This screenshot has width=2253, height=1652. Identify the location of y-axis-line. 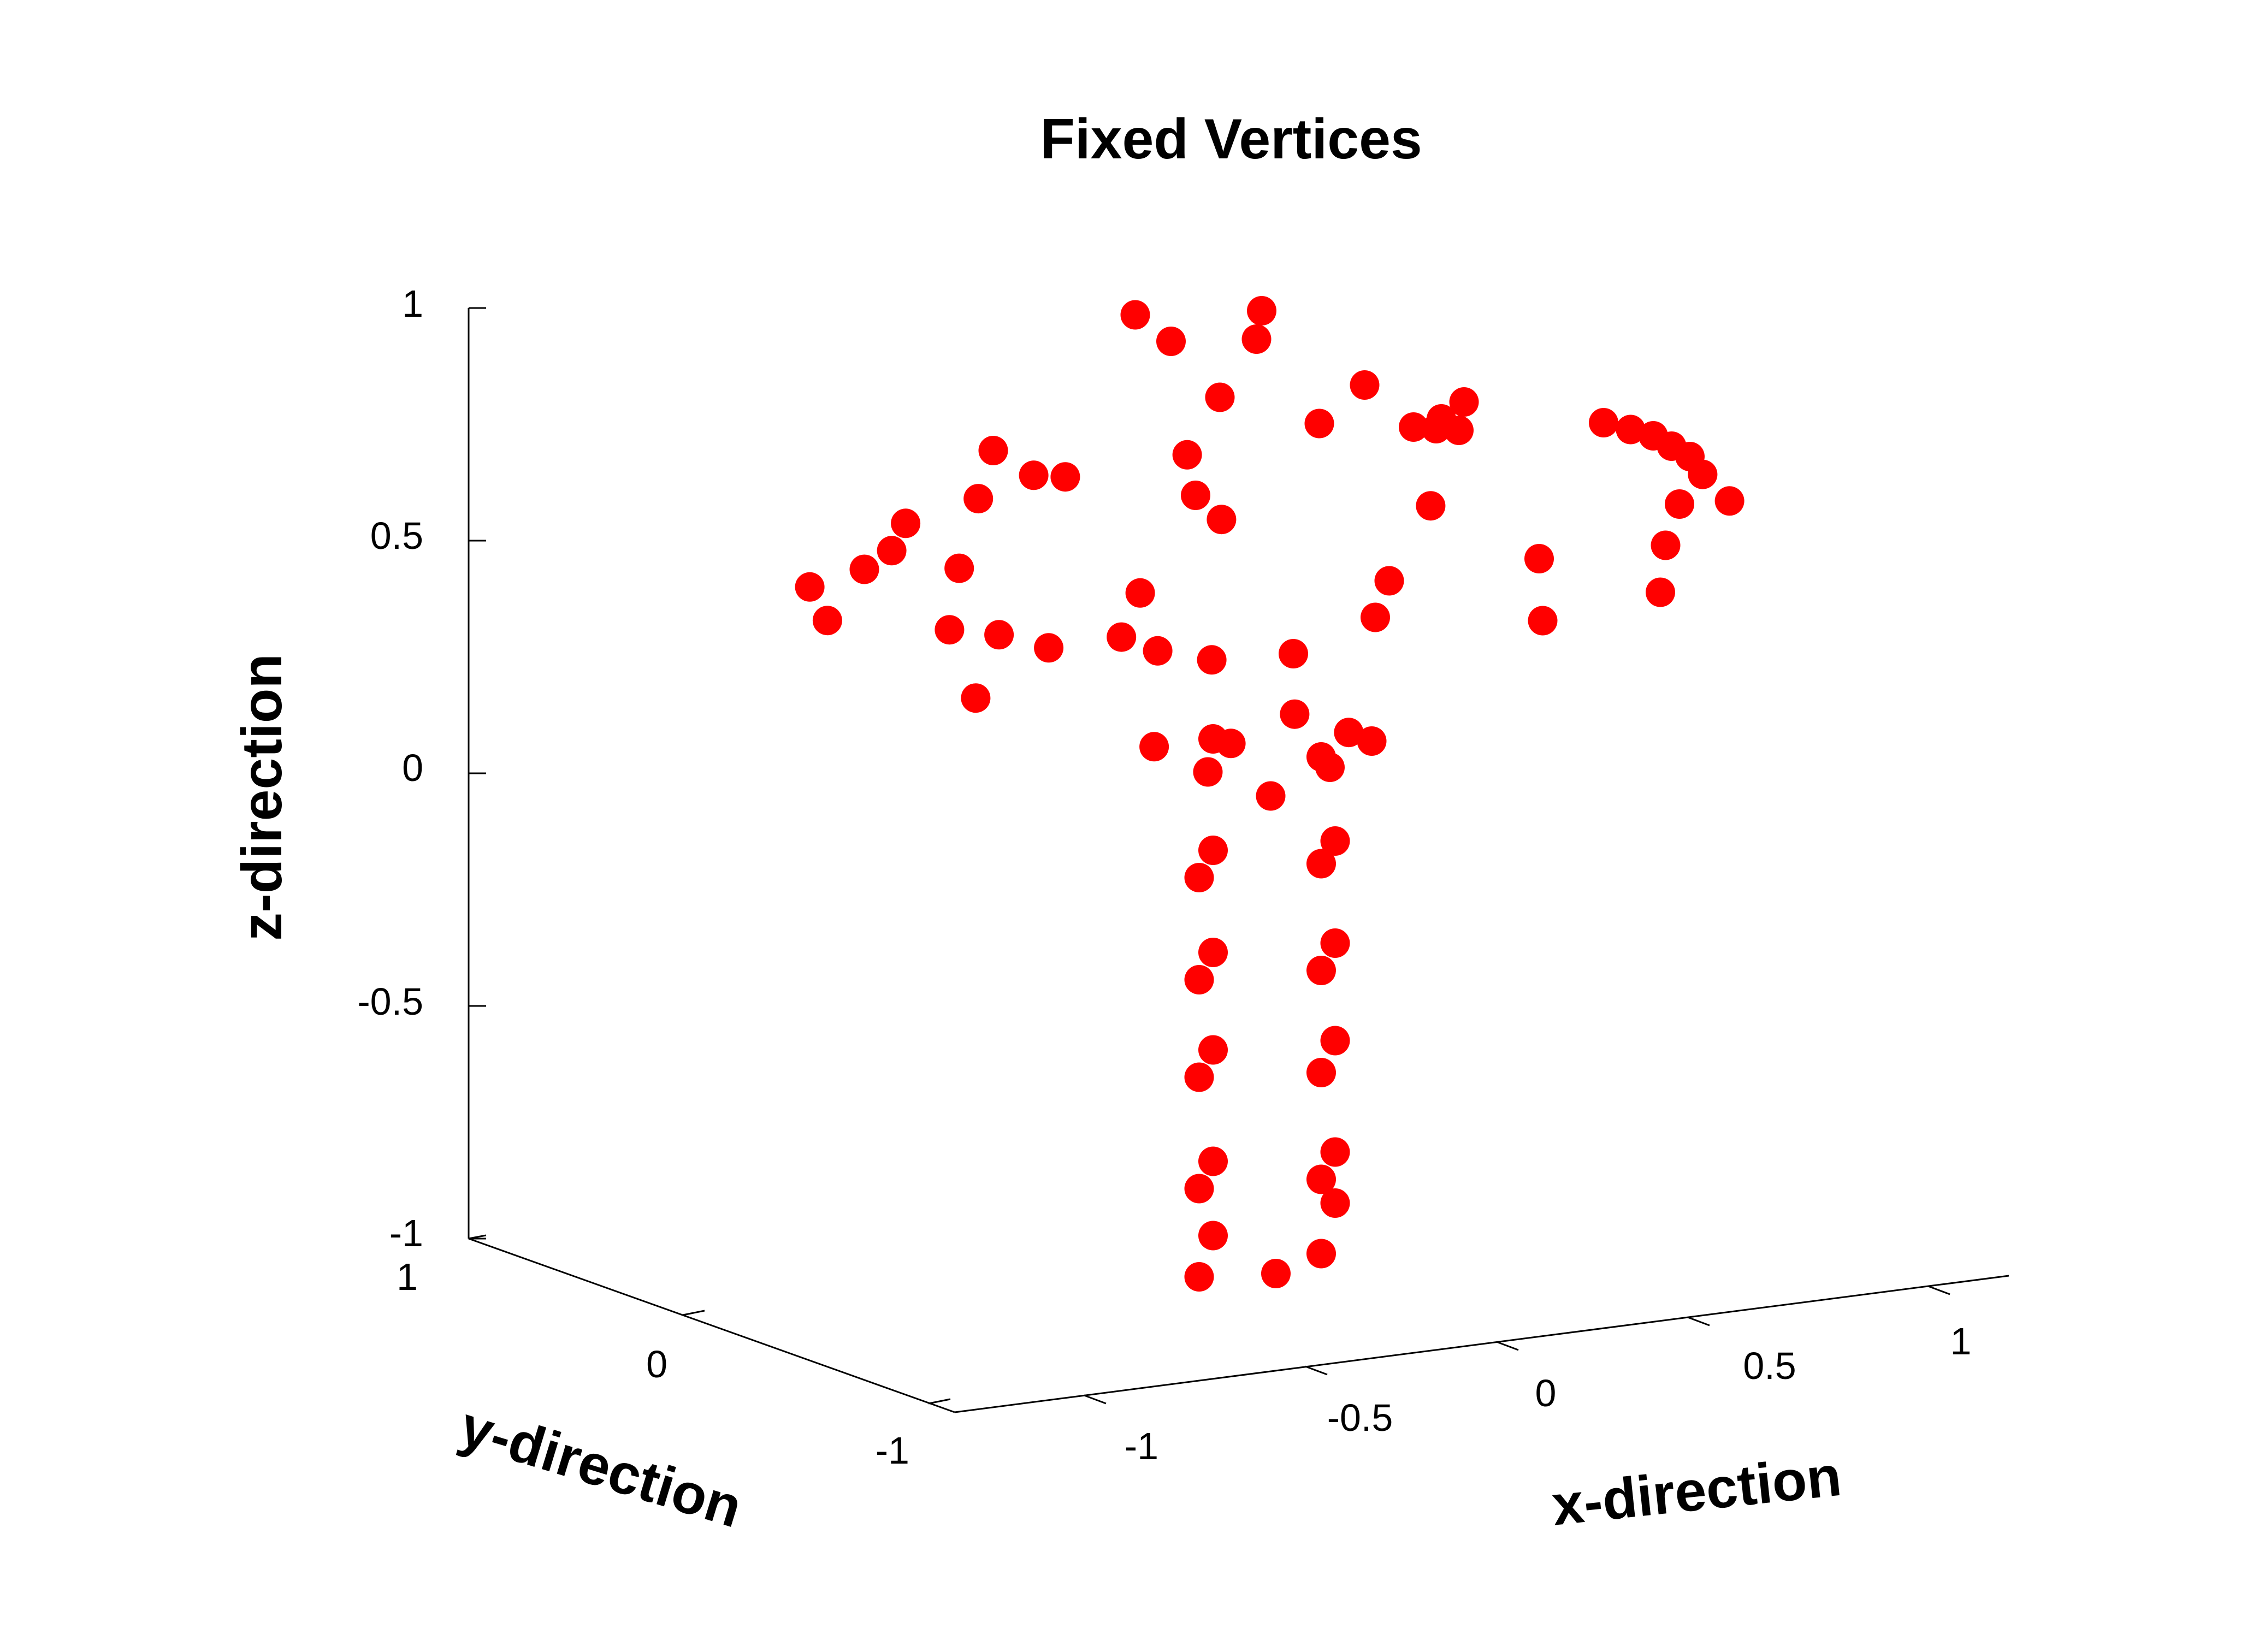
(711, 1325).